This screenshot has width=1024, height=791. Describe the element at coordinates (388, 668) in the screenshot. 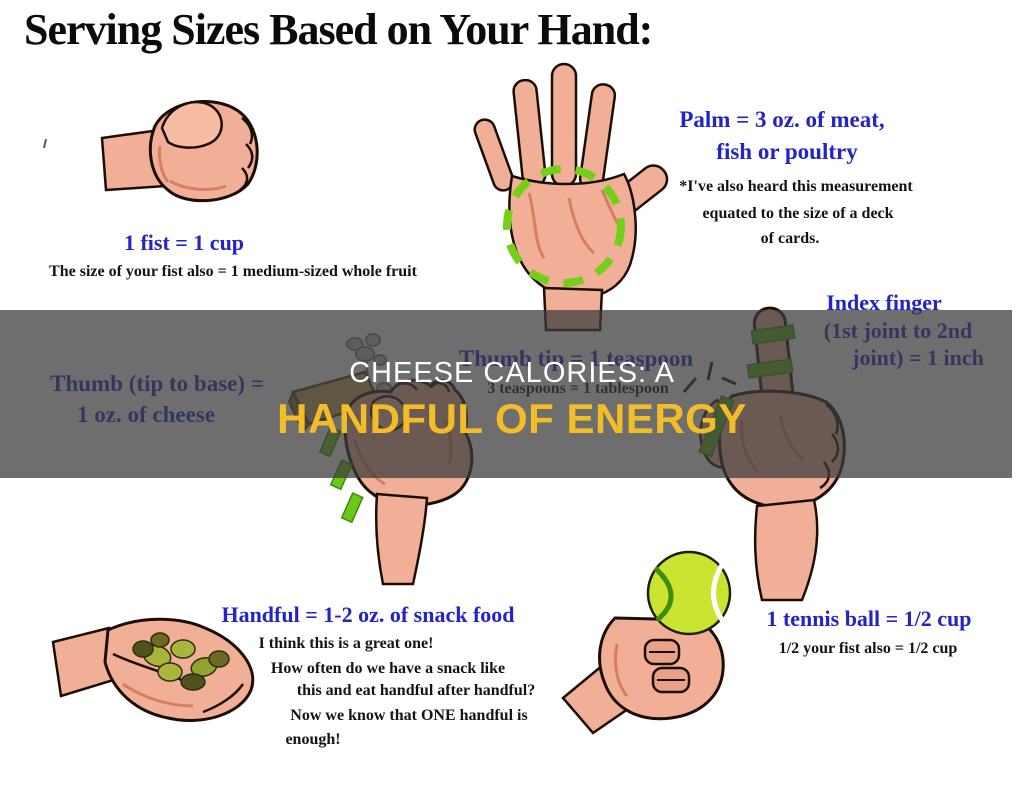

I see `handful-note-2: How often do we have a snack like` at that location.